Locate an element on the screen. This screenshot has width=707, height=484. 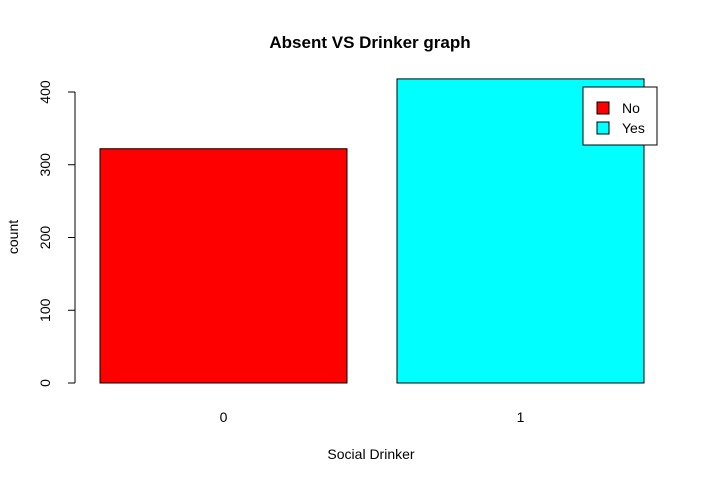
y-tick-label-0: 0 is located at coordinates (45, 383).